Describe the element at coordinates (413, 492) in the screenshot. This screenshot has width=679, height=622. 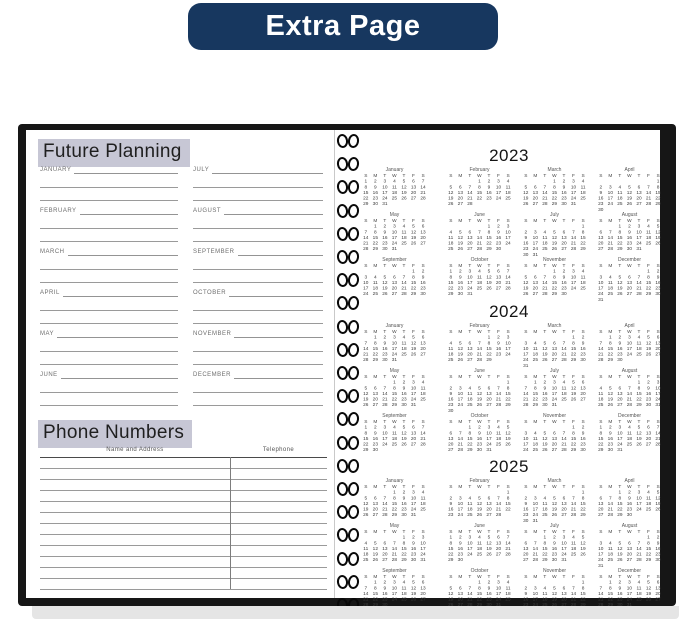
I see `calendar-day-cell: 3` at that location.